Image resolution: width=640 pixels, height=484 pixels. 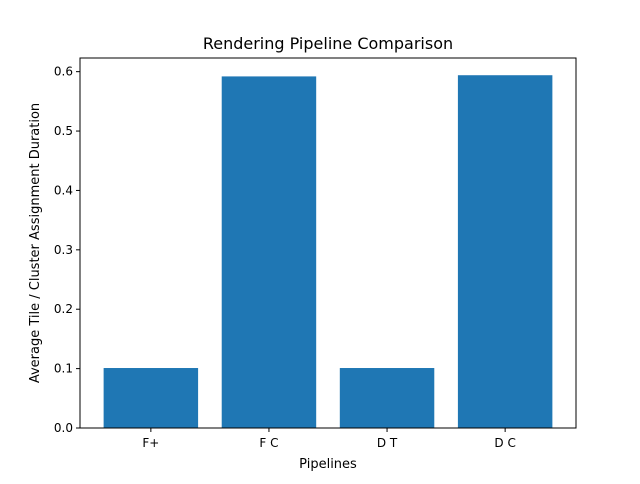 What do you see at coordinates (63, 250) in the screenshot?
I see `y-tick-label: 0.3` at bounding box center [63, 250].